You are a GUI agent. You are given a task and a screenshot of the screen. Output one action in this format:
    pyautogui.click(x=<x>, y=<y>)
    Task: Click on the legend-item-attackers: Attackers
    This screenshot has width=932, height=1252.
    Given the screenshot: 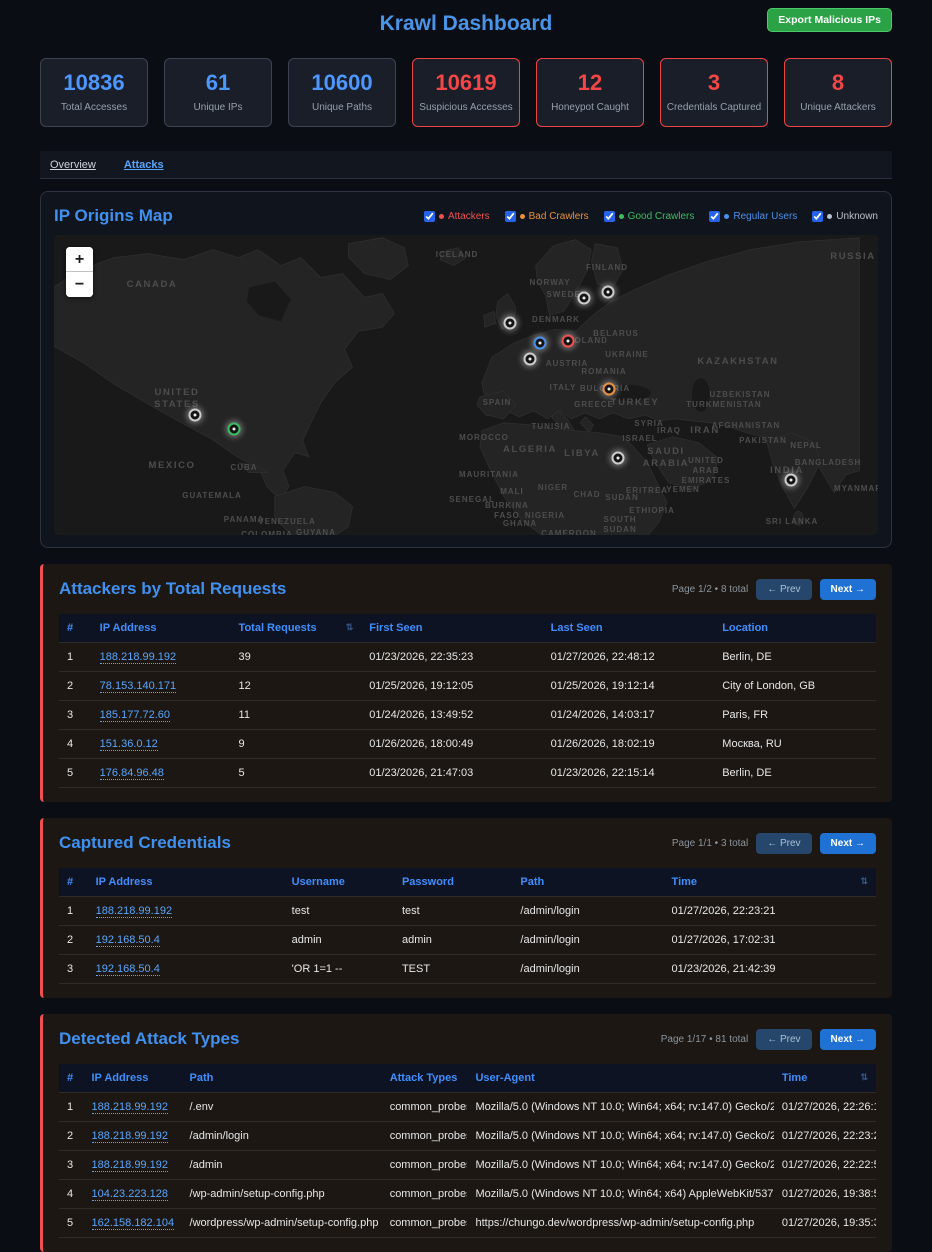 What is the action you would take?
    pyautogui.click(x=456, y=216)
    